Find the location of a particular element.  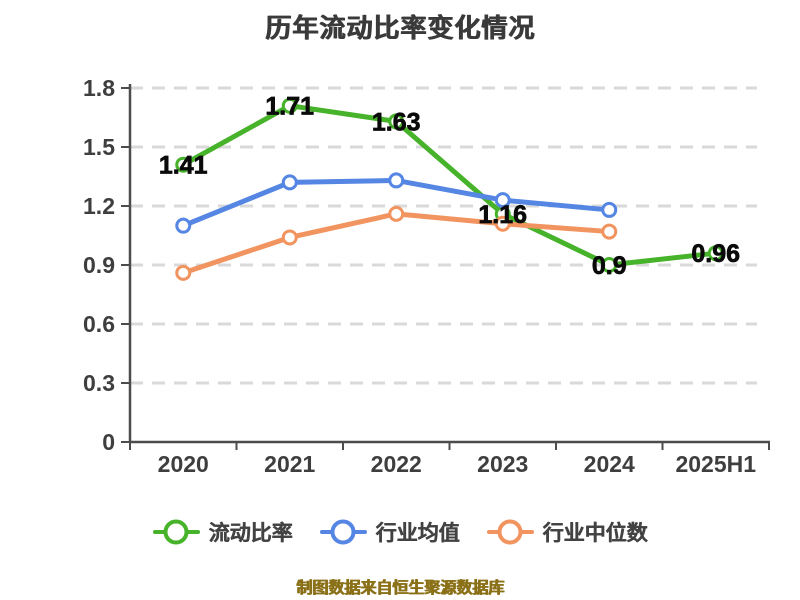

legend-item-current-ratio: 流动比率 is located at coordinates (222, 532).